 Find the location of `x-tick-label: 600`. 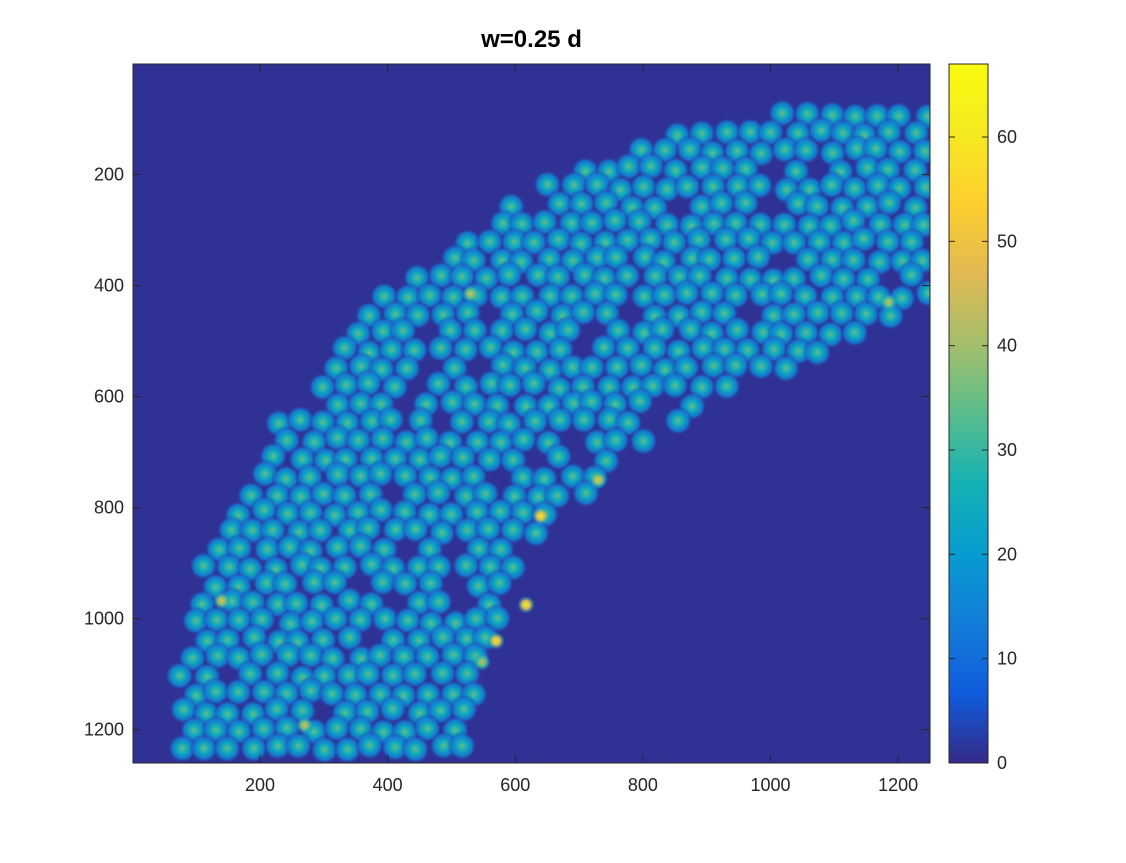

x-tick-label: 600 is located at coordinates (515, 785).